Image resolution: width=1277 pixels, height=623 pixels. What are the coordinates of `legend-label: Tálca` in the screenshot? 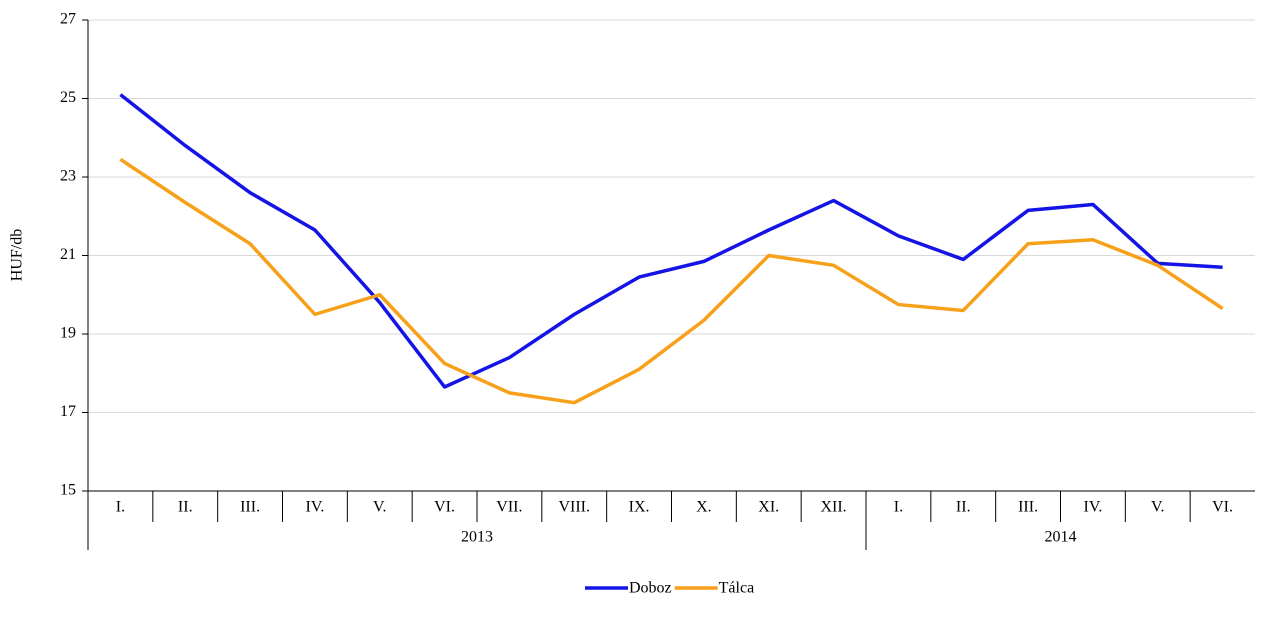 It's located at (737, 588).